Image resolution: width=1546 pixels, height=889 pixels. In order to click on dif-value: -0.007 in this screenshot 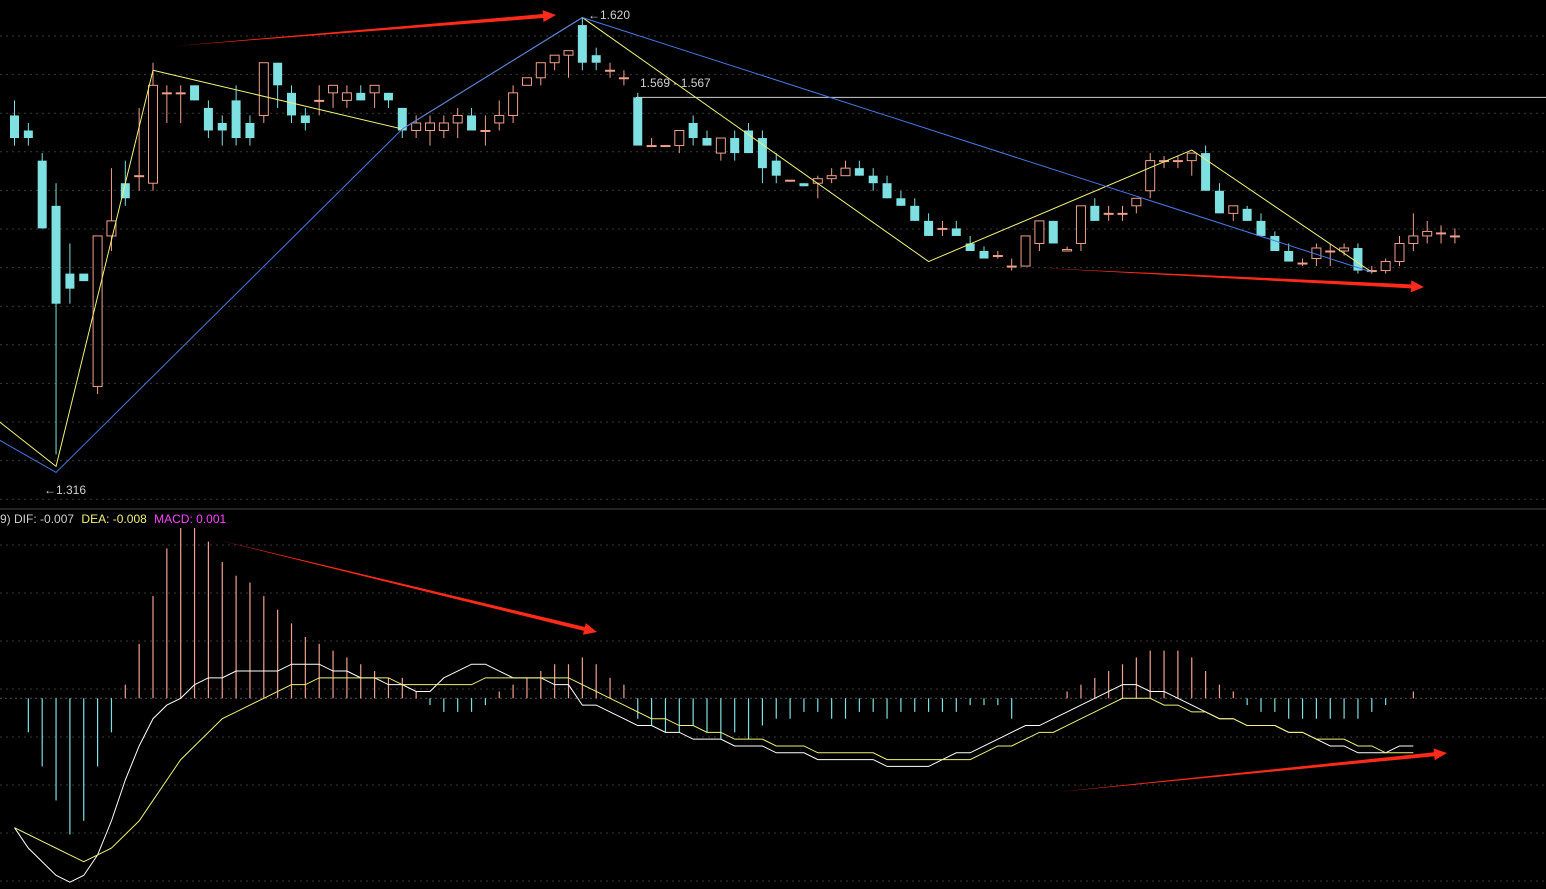, I will do `click(57, 519)`.